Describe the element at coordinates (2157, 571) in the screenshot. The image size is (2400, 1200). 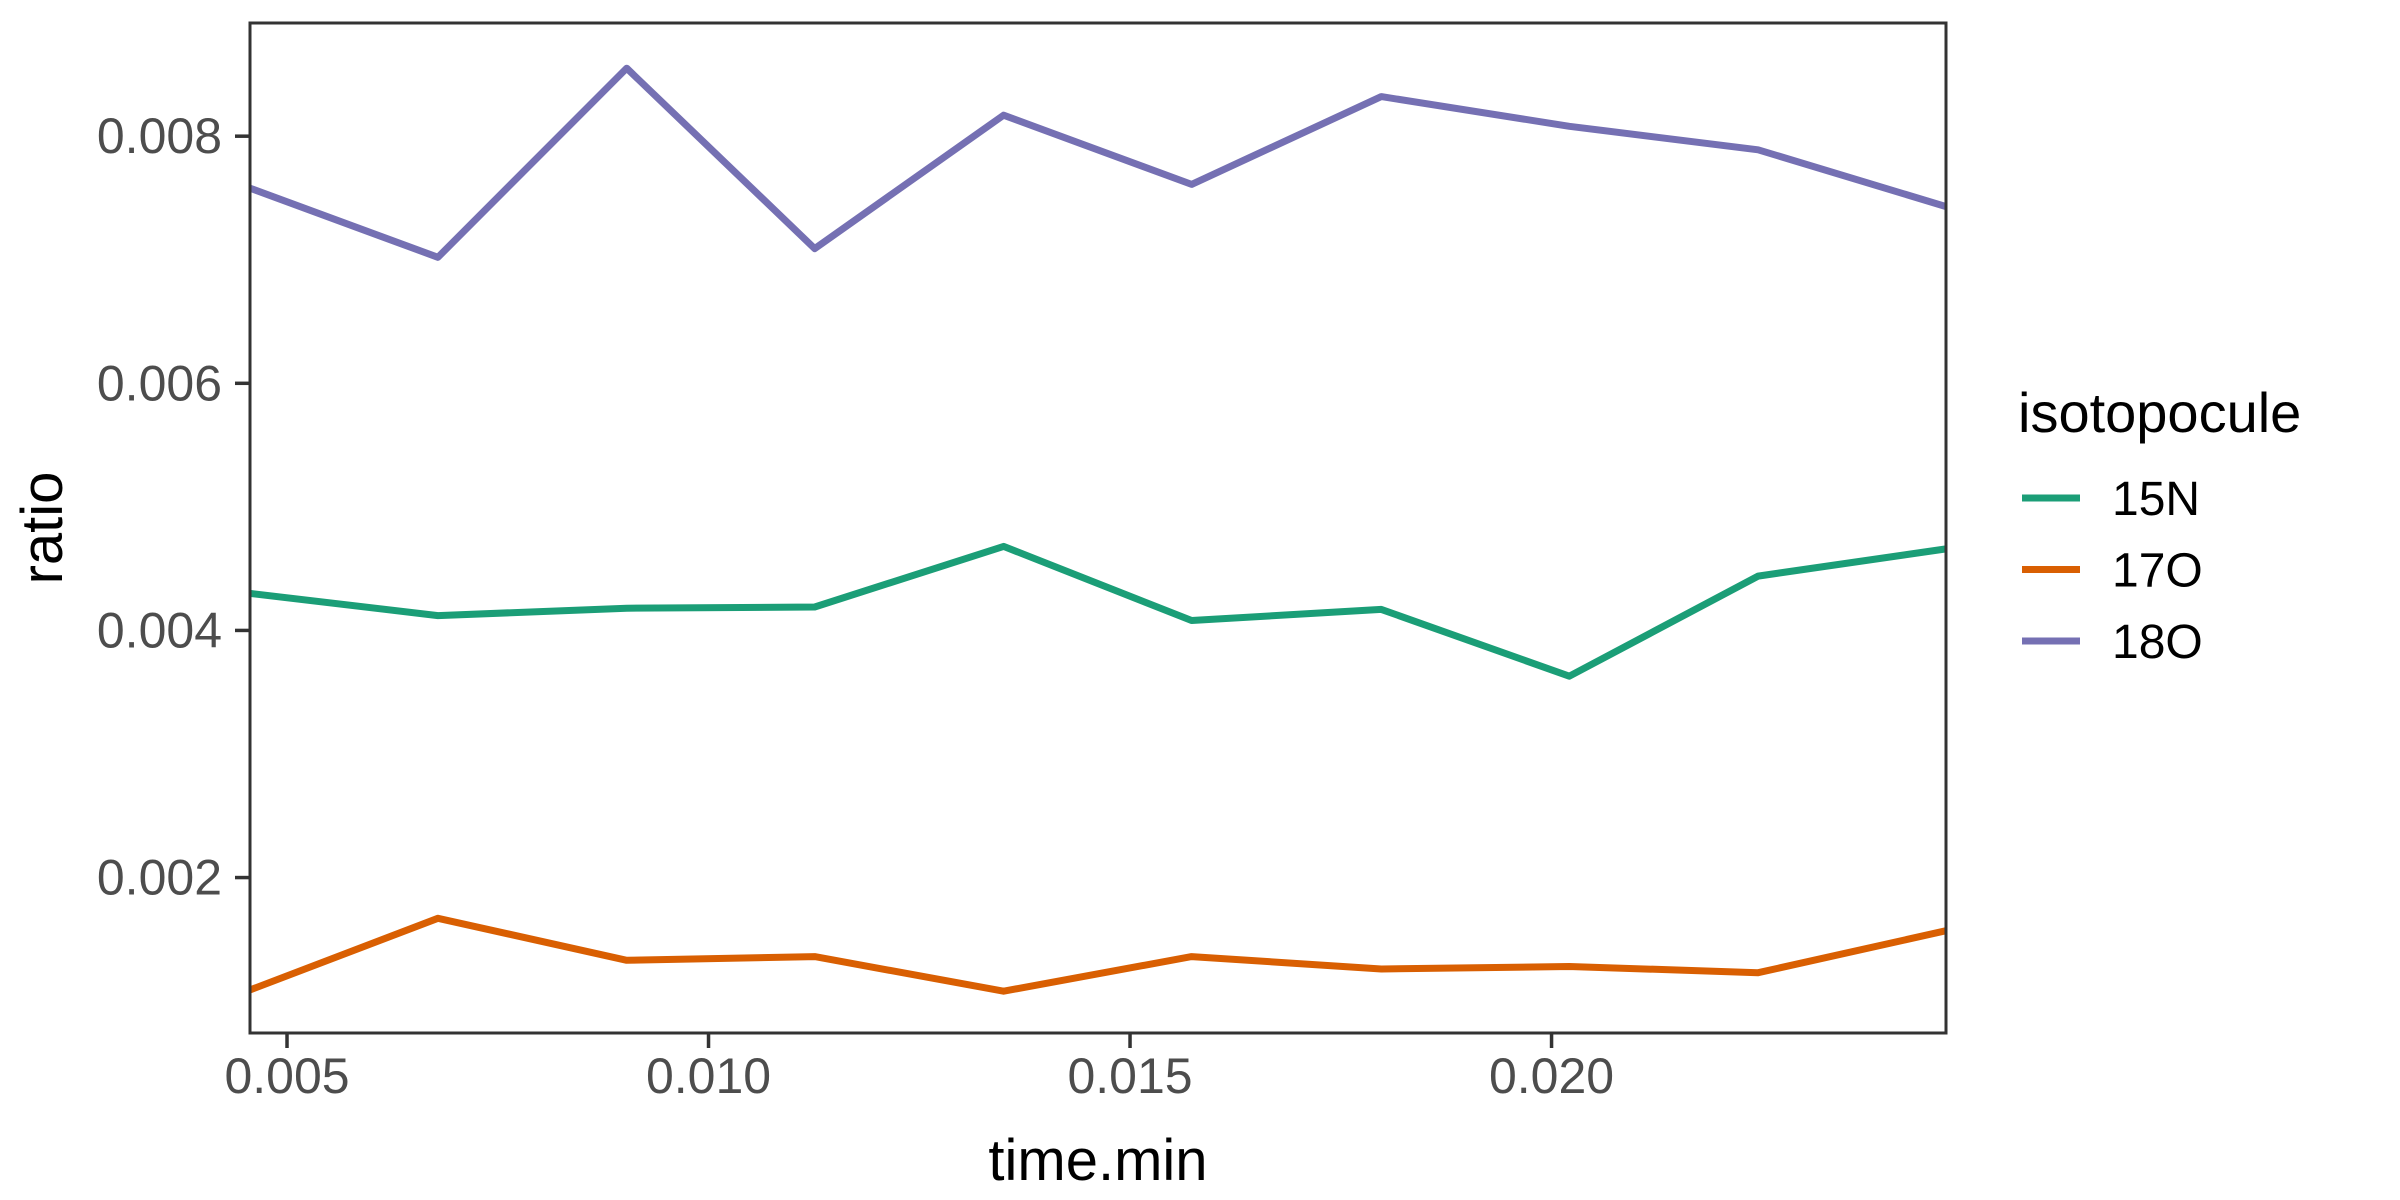
I see `legend-item-label: 17O` at that location.